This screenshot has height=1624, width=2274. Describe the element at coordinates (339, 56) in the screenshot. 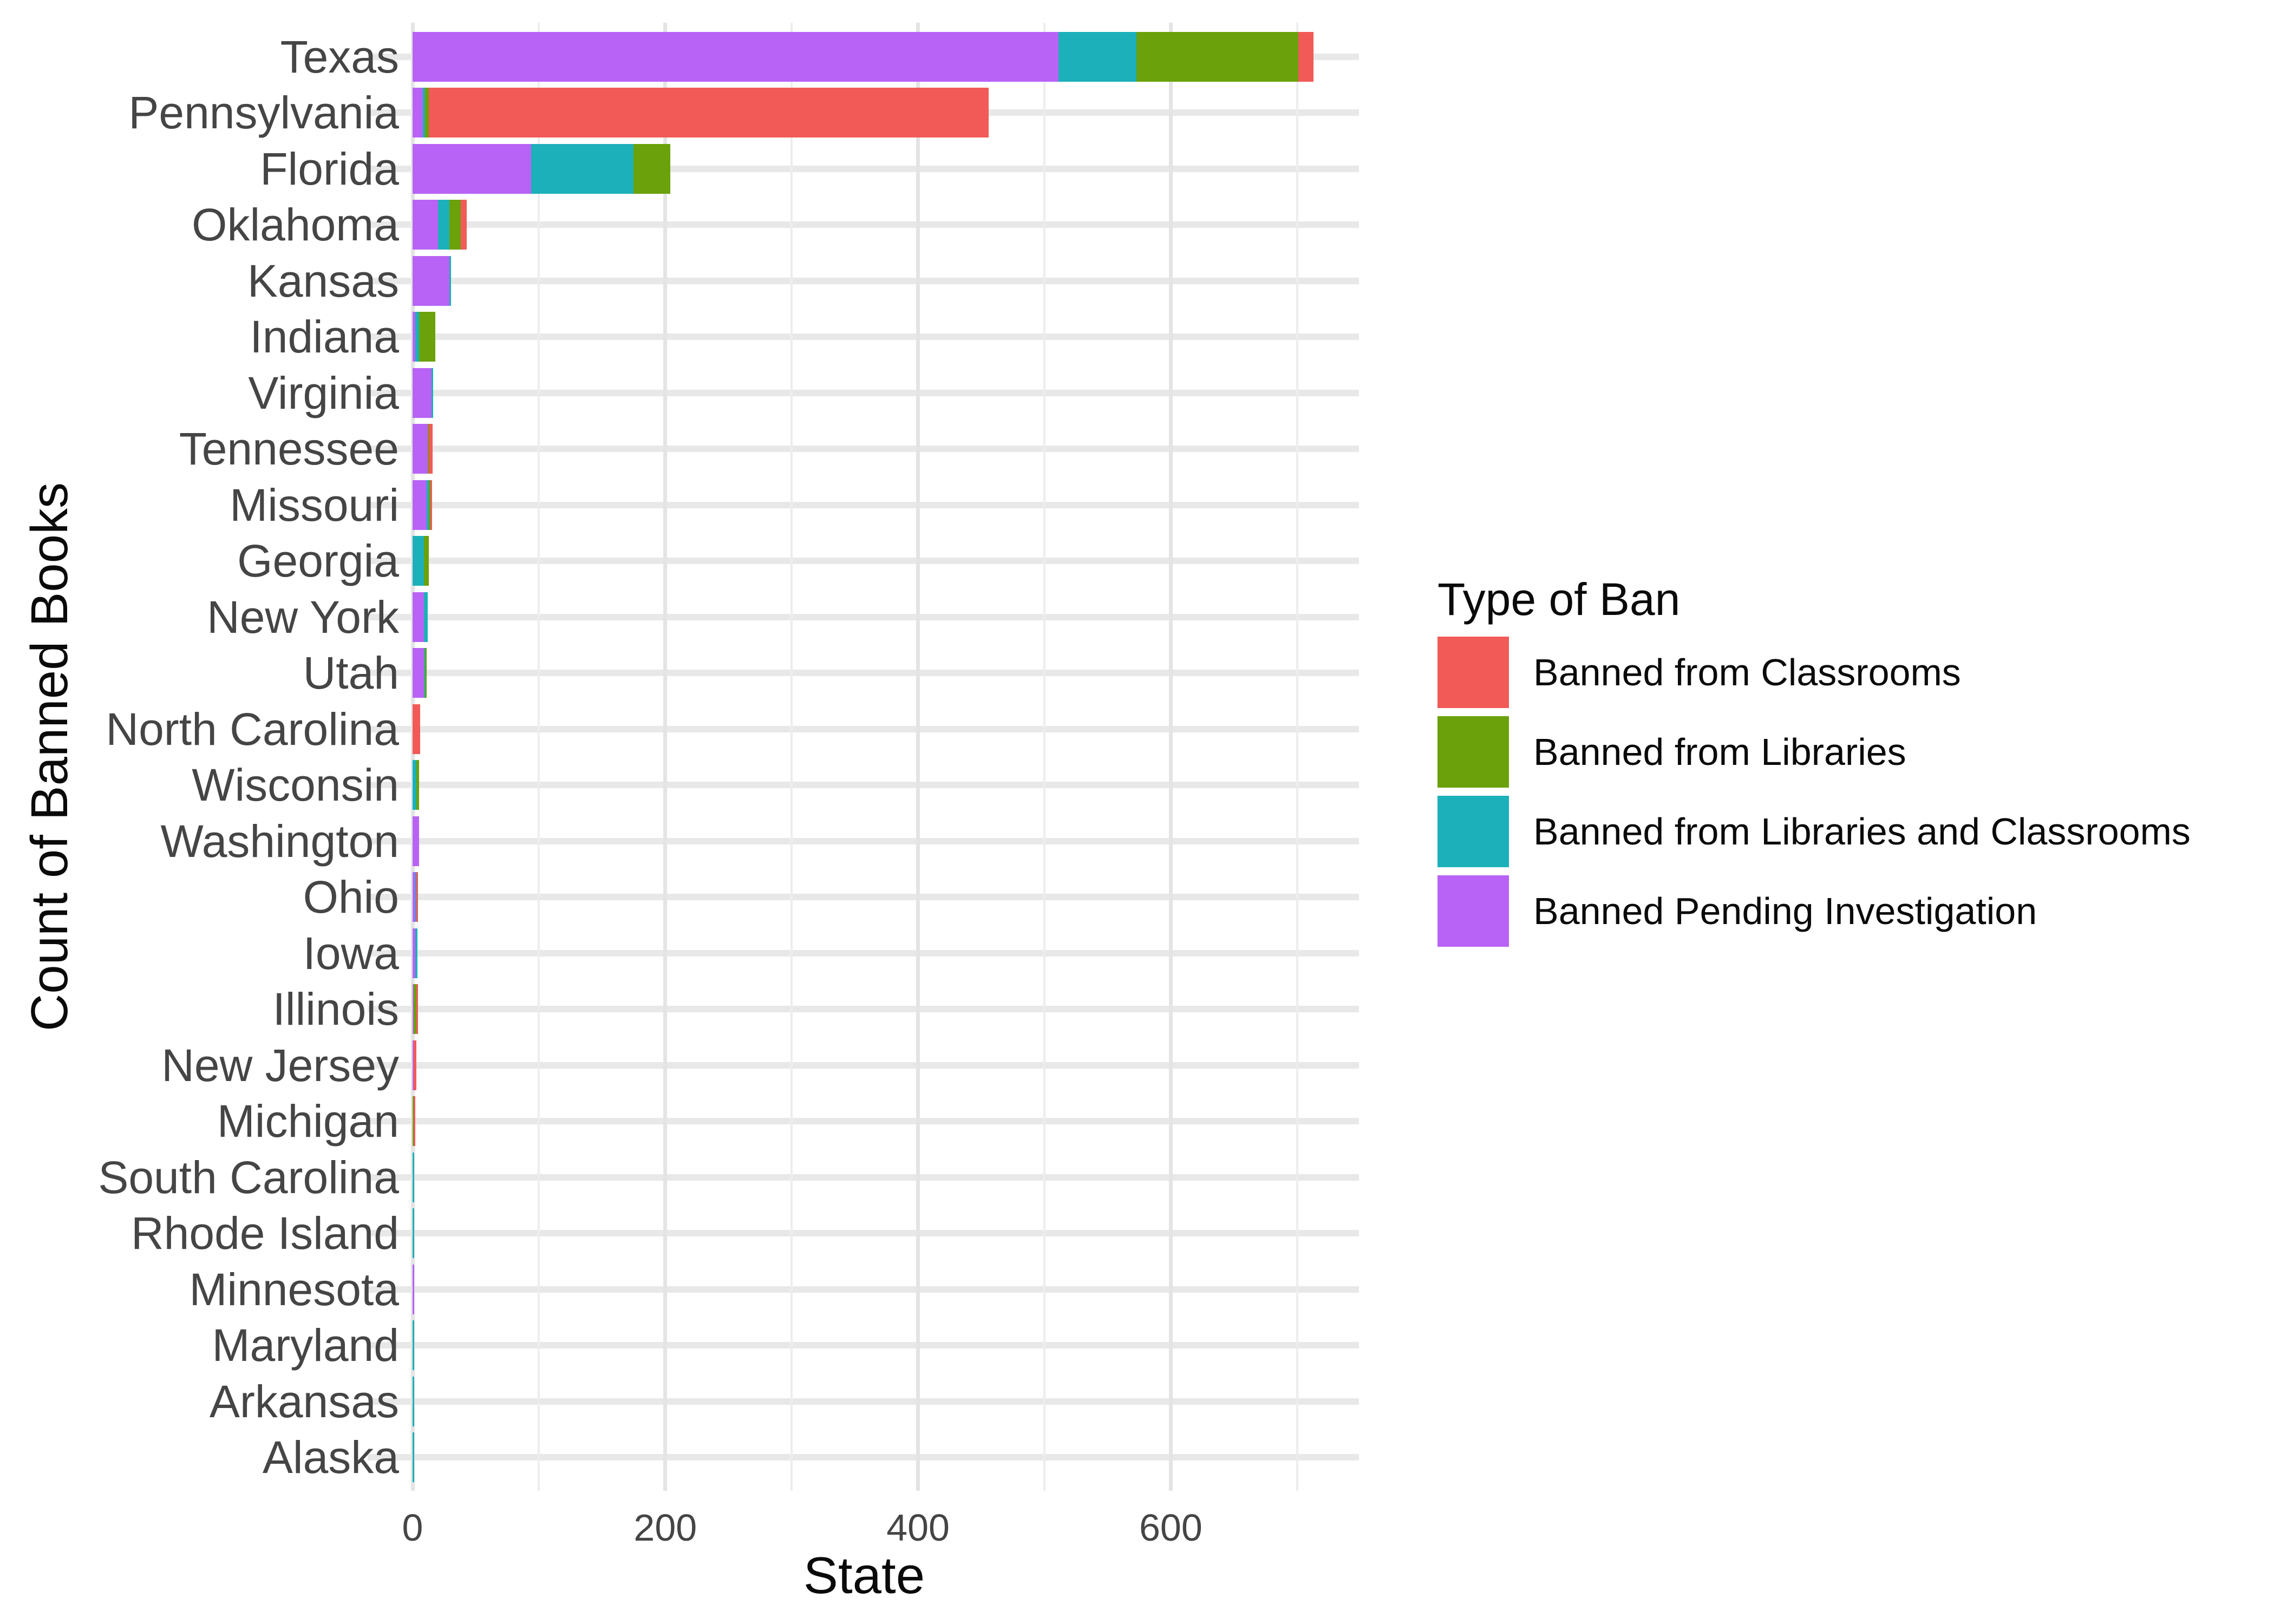

I see `y-axis-label: Texas` at that location.